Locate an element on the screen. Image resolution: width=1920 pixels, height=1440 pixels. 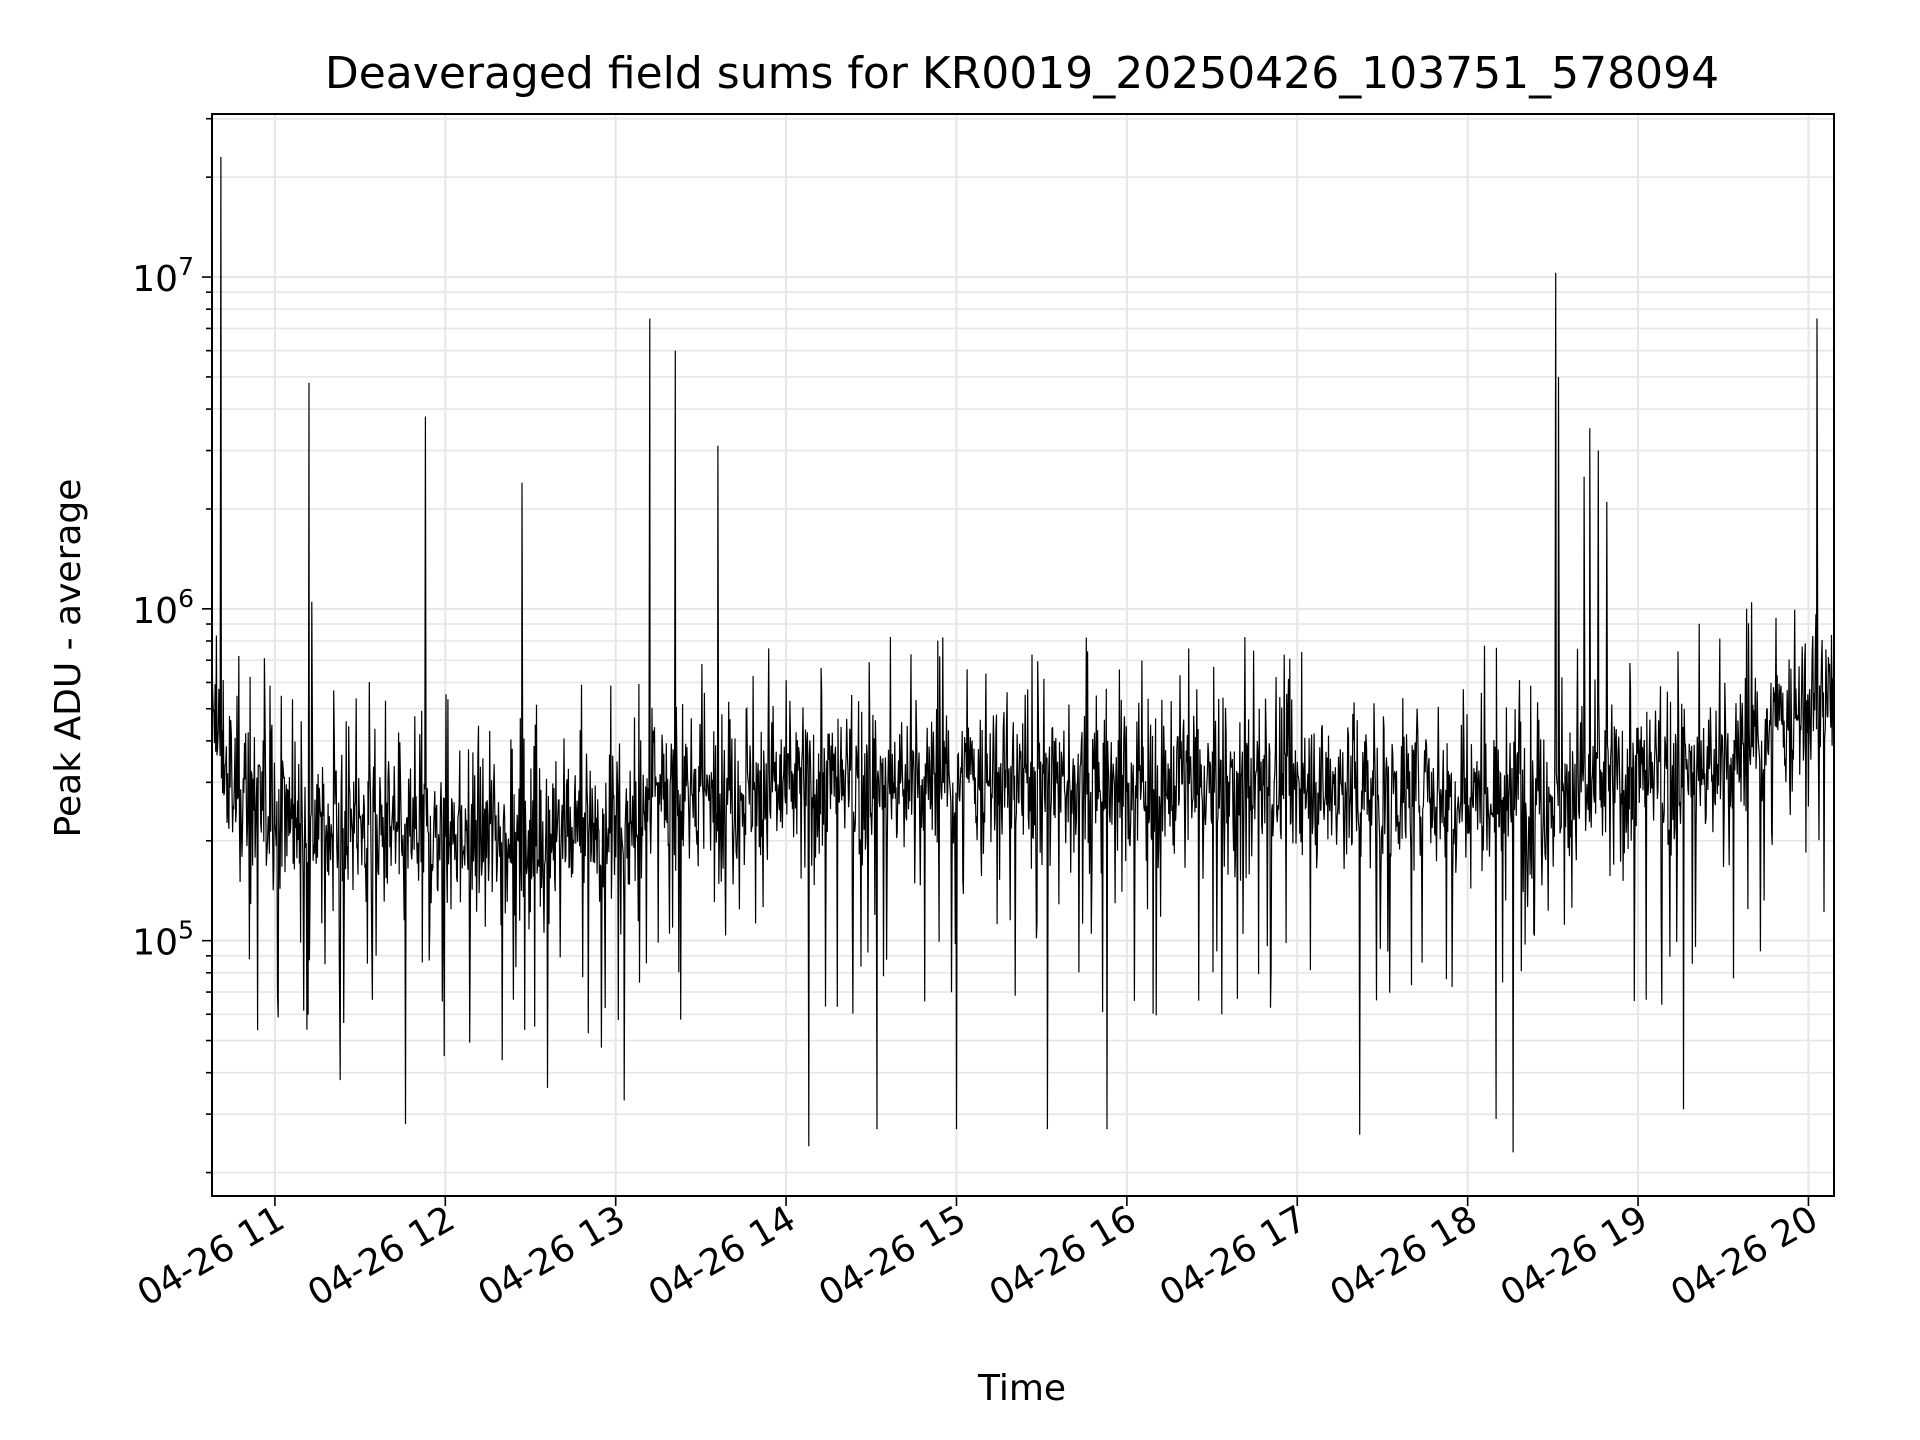
y-tick-exponent: 7 is located at coordinates (186, 266).